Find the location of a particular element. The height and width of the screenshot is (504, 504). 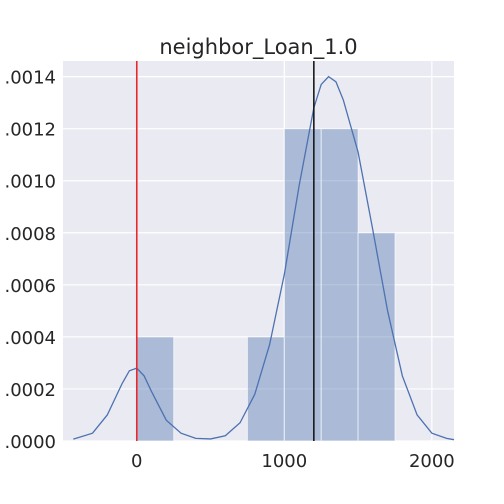

y-tick-label: .0006 is located at coordinates (30, 286).